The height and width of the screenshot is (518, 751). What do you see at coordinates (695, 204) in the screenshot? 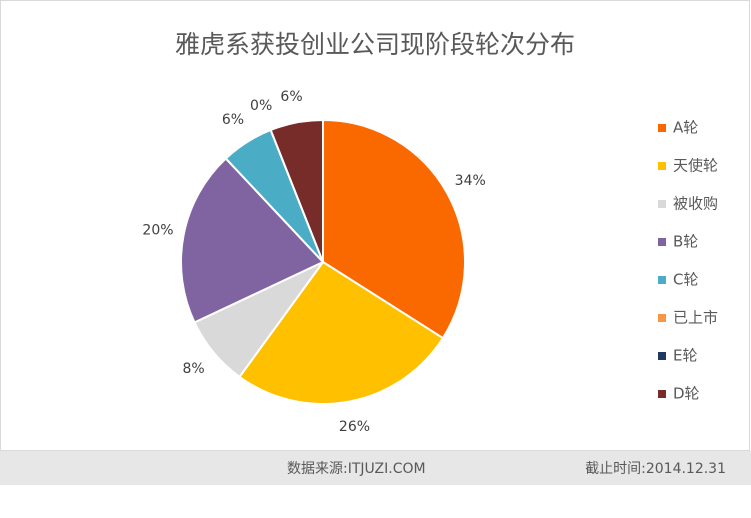
I see `legend-label: 被收购` at bounding box center [695, 204].